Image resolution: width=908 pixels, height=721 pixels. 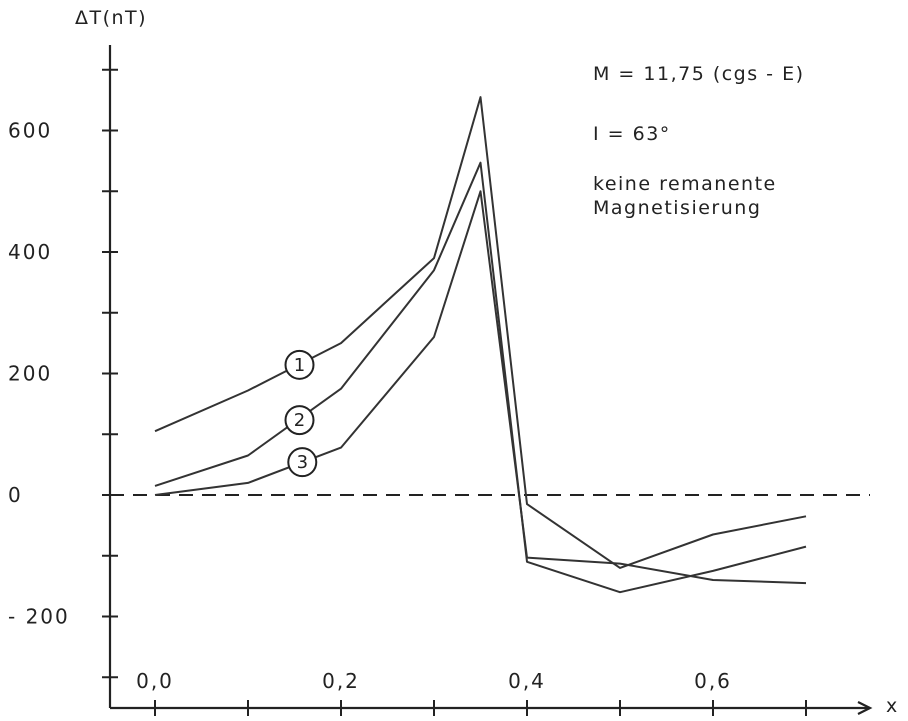 What do you see at coordinates (30, 374) in the screenshot?
I see `y-tick-label: 200` at bounding box center [30, 374].